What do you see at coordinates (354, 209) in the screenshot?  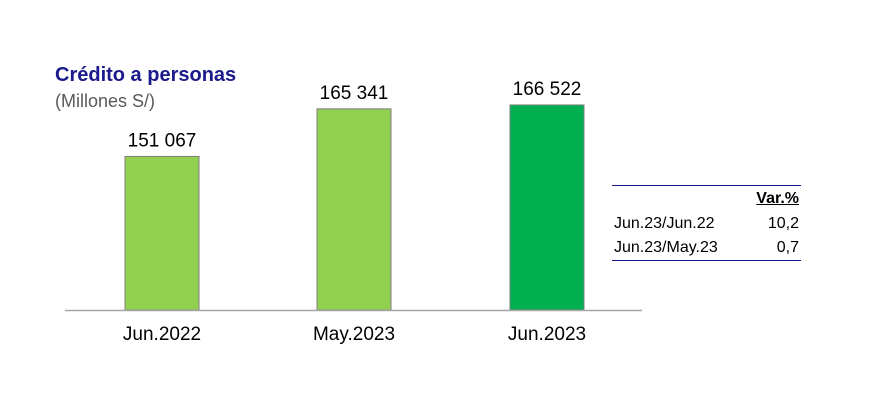 I see `bar-may-2023` at bounding box center [354, 209].